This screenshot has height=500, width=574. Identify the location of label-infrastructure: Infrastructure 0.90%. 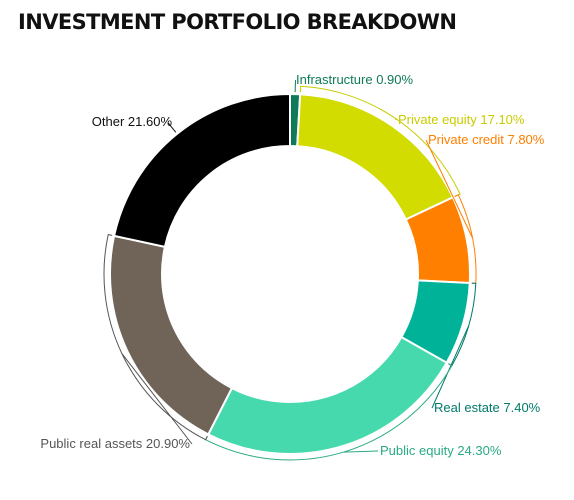
(354, 79).